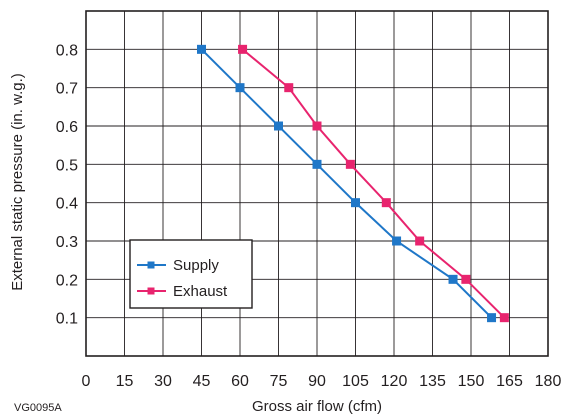 The height and width of the screenshot is (419, 576). What do you see at coordinates (317, 381) in the screenshot?
I see `x-tick-label: 90` at bounding box center [317, 381].